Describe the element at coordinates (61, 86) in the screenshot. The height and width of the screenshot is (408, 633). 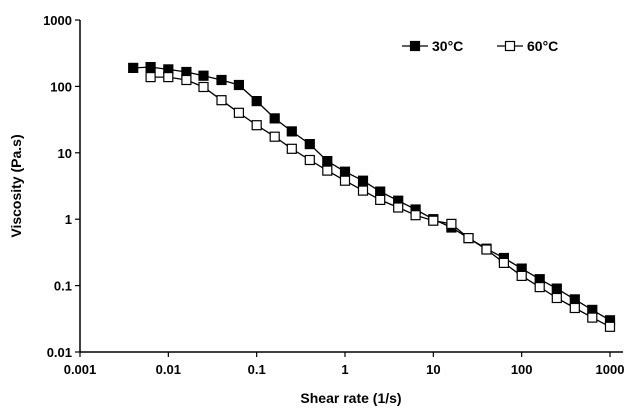
I see `y-tick-label: 100` at that location.